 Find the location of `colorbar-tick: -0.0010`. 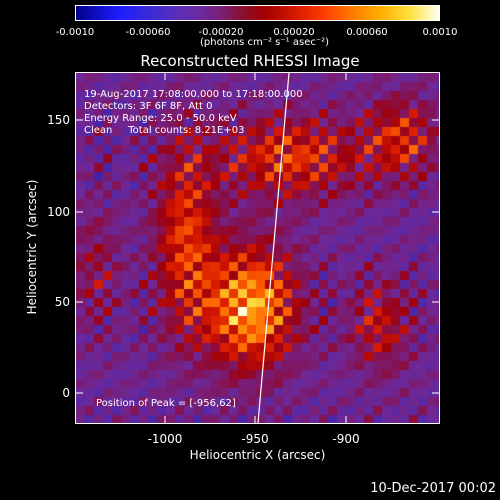

colorbar-tick: -0.0010 is located at coordinates (75, 32).